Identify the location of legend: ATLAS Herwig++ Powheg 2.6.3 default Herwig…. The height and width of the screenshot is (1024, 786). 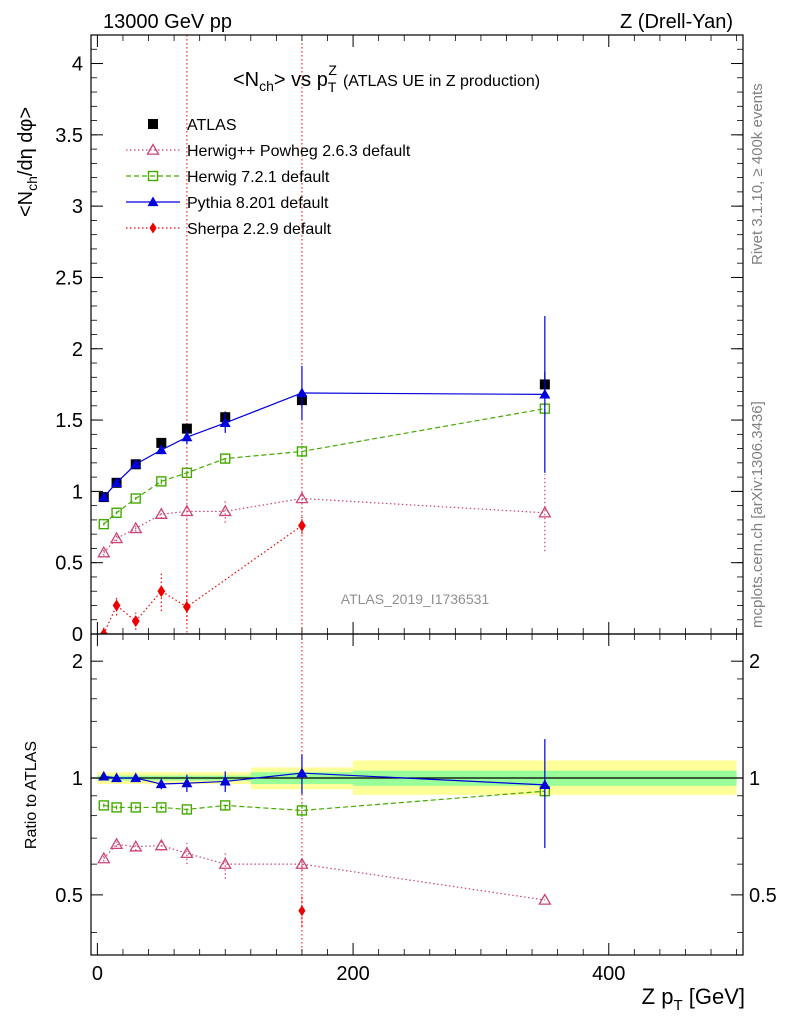
(268, 177).